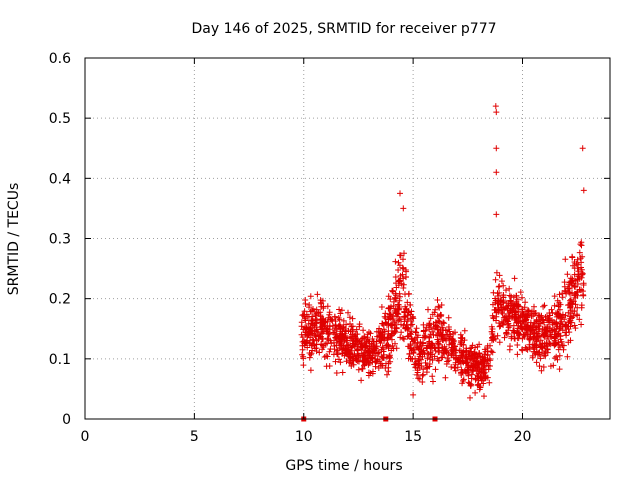 This screenshot has width=640, height=480. What do you see at coordinates (304, 437) in the screenshot?
I see `x-tick-label: 10` at bounding box center [304, 437].